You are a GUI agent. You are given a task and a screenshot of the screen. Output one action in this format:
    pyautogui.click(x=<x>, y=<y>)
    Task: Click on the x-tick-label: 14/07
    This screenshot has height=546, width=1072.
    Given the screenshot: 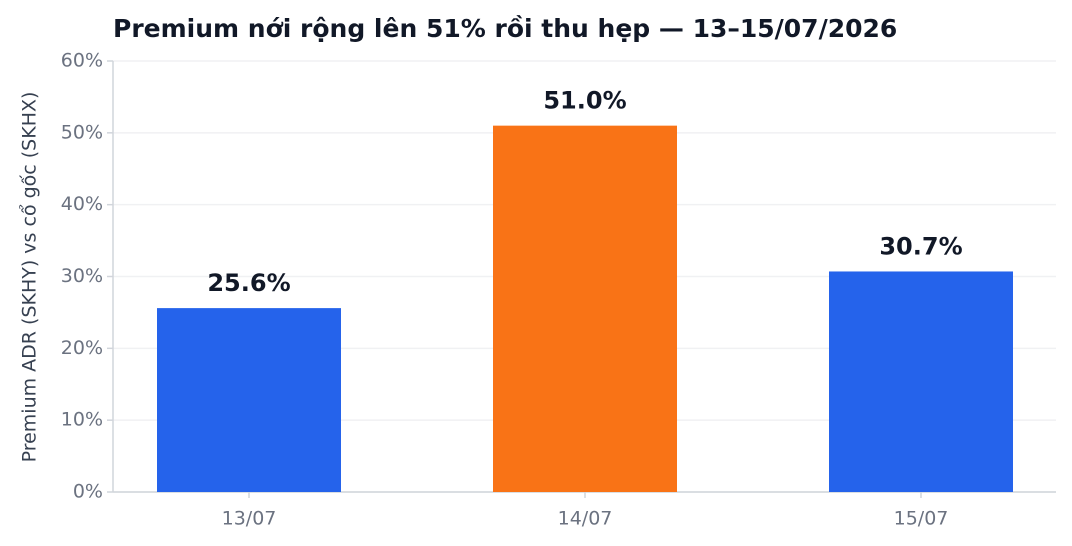 What is the action you would take?
    pyautogui.click(x=585, y=519)
    